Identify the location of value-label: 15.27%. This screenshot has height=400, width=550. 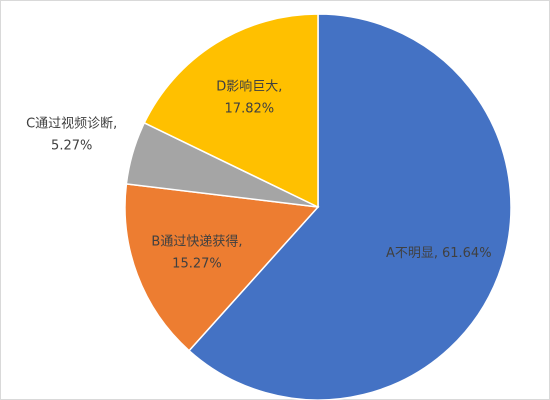
(197, 263).